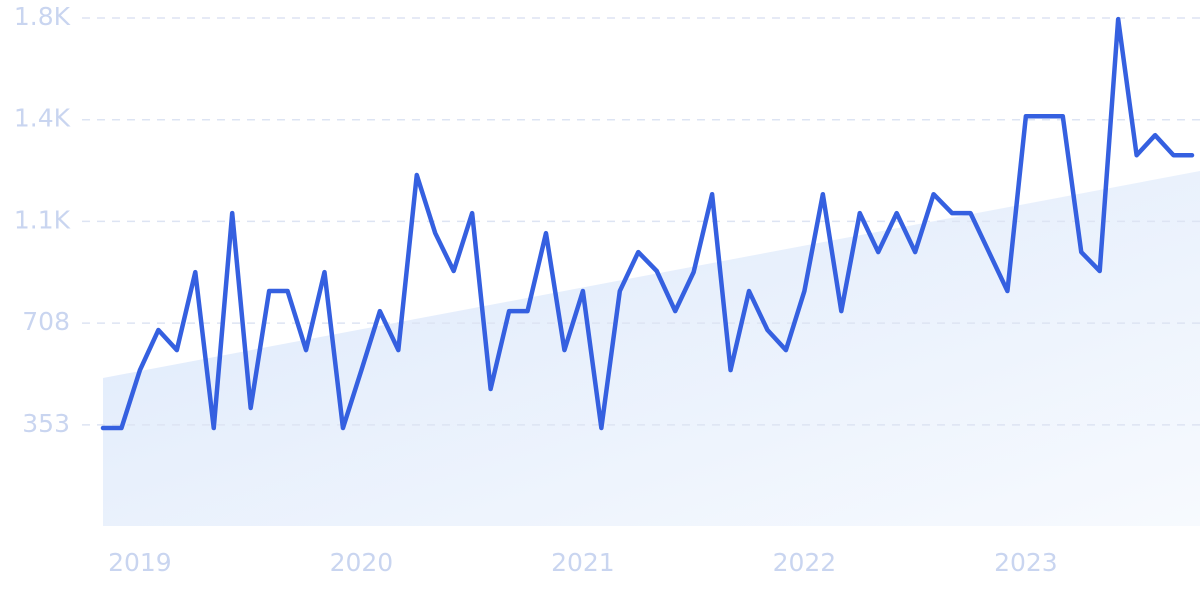 The image size is (1200, 599). I want to click on x-tick-label: 2019, so click(140, 562).